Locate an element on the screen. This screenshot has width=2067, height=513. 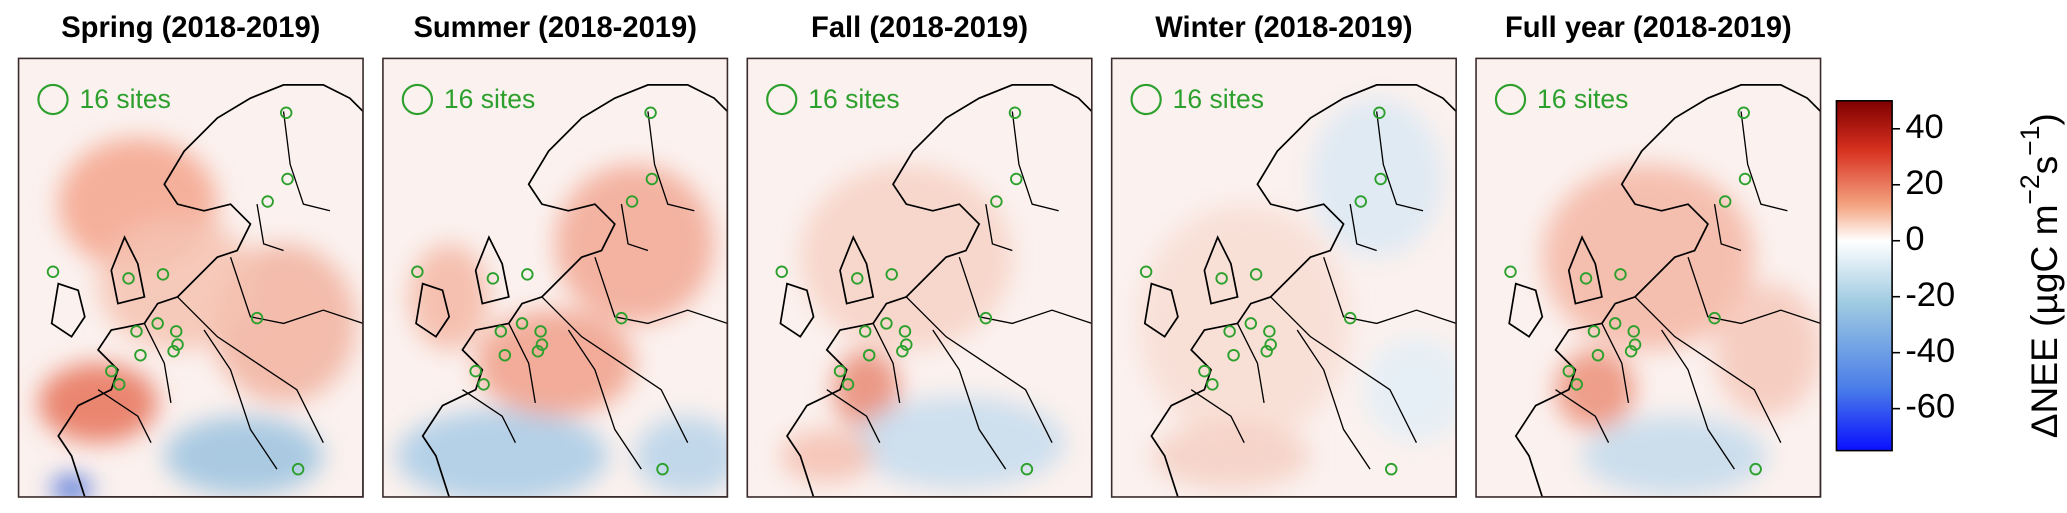
colorbar-tick-label: -60 is located at coordinates (1930, 407).